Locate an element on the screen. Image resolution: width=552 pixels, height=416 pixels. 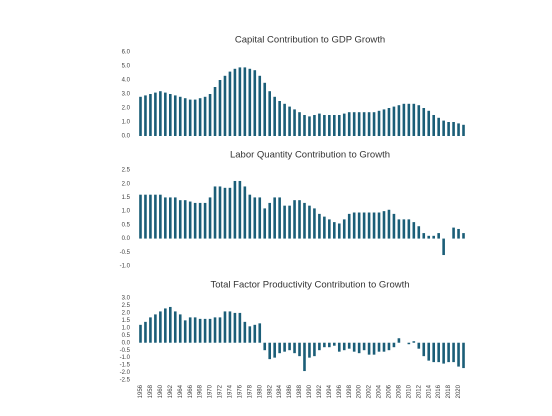
x-tick-label: 1986 is located at coordinates (290, 391).